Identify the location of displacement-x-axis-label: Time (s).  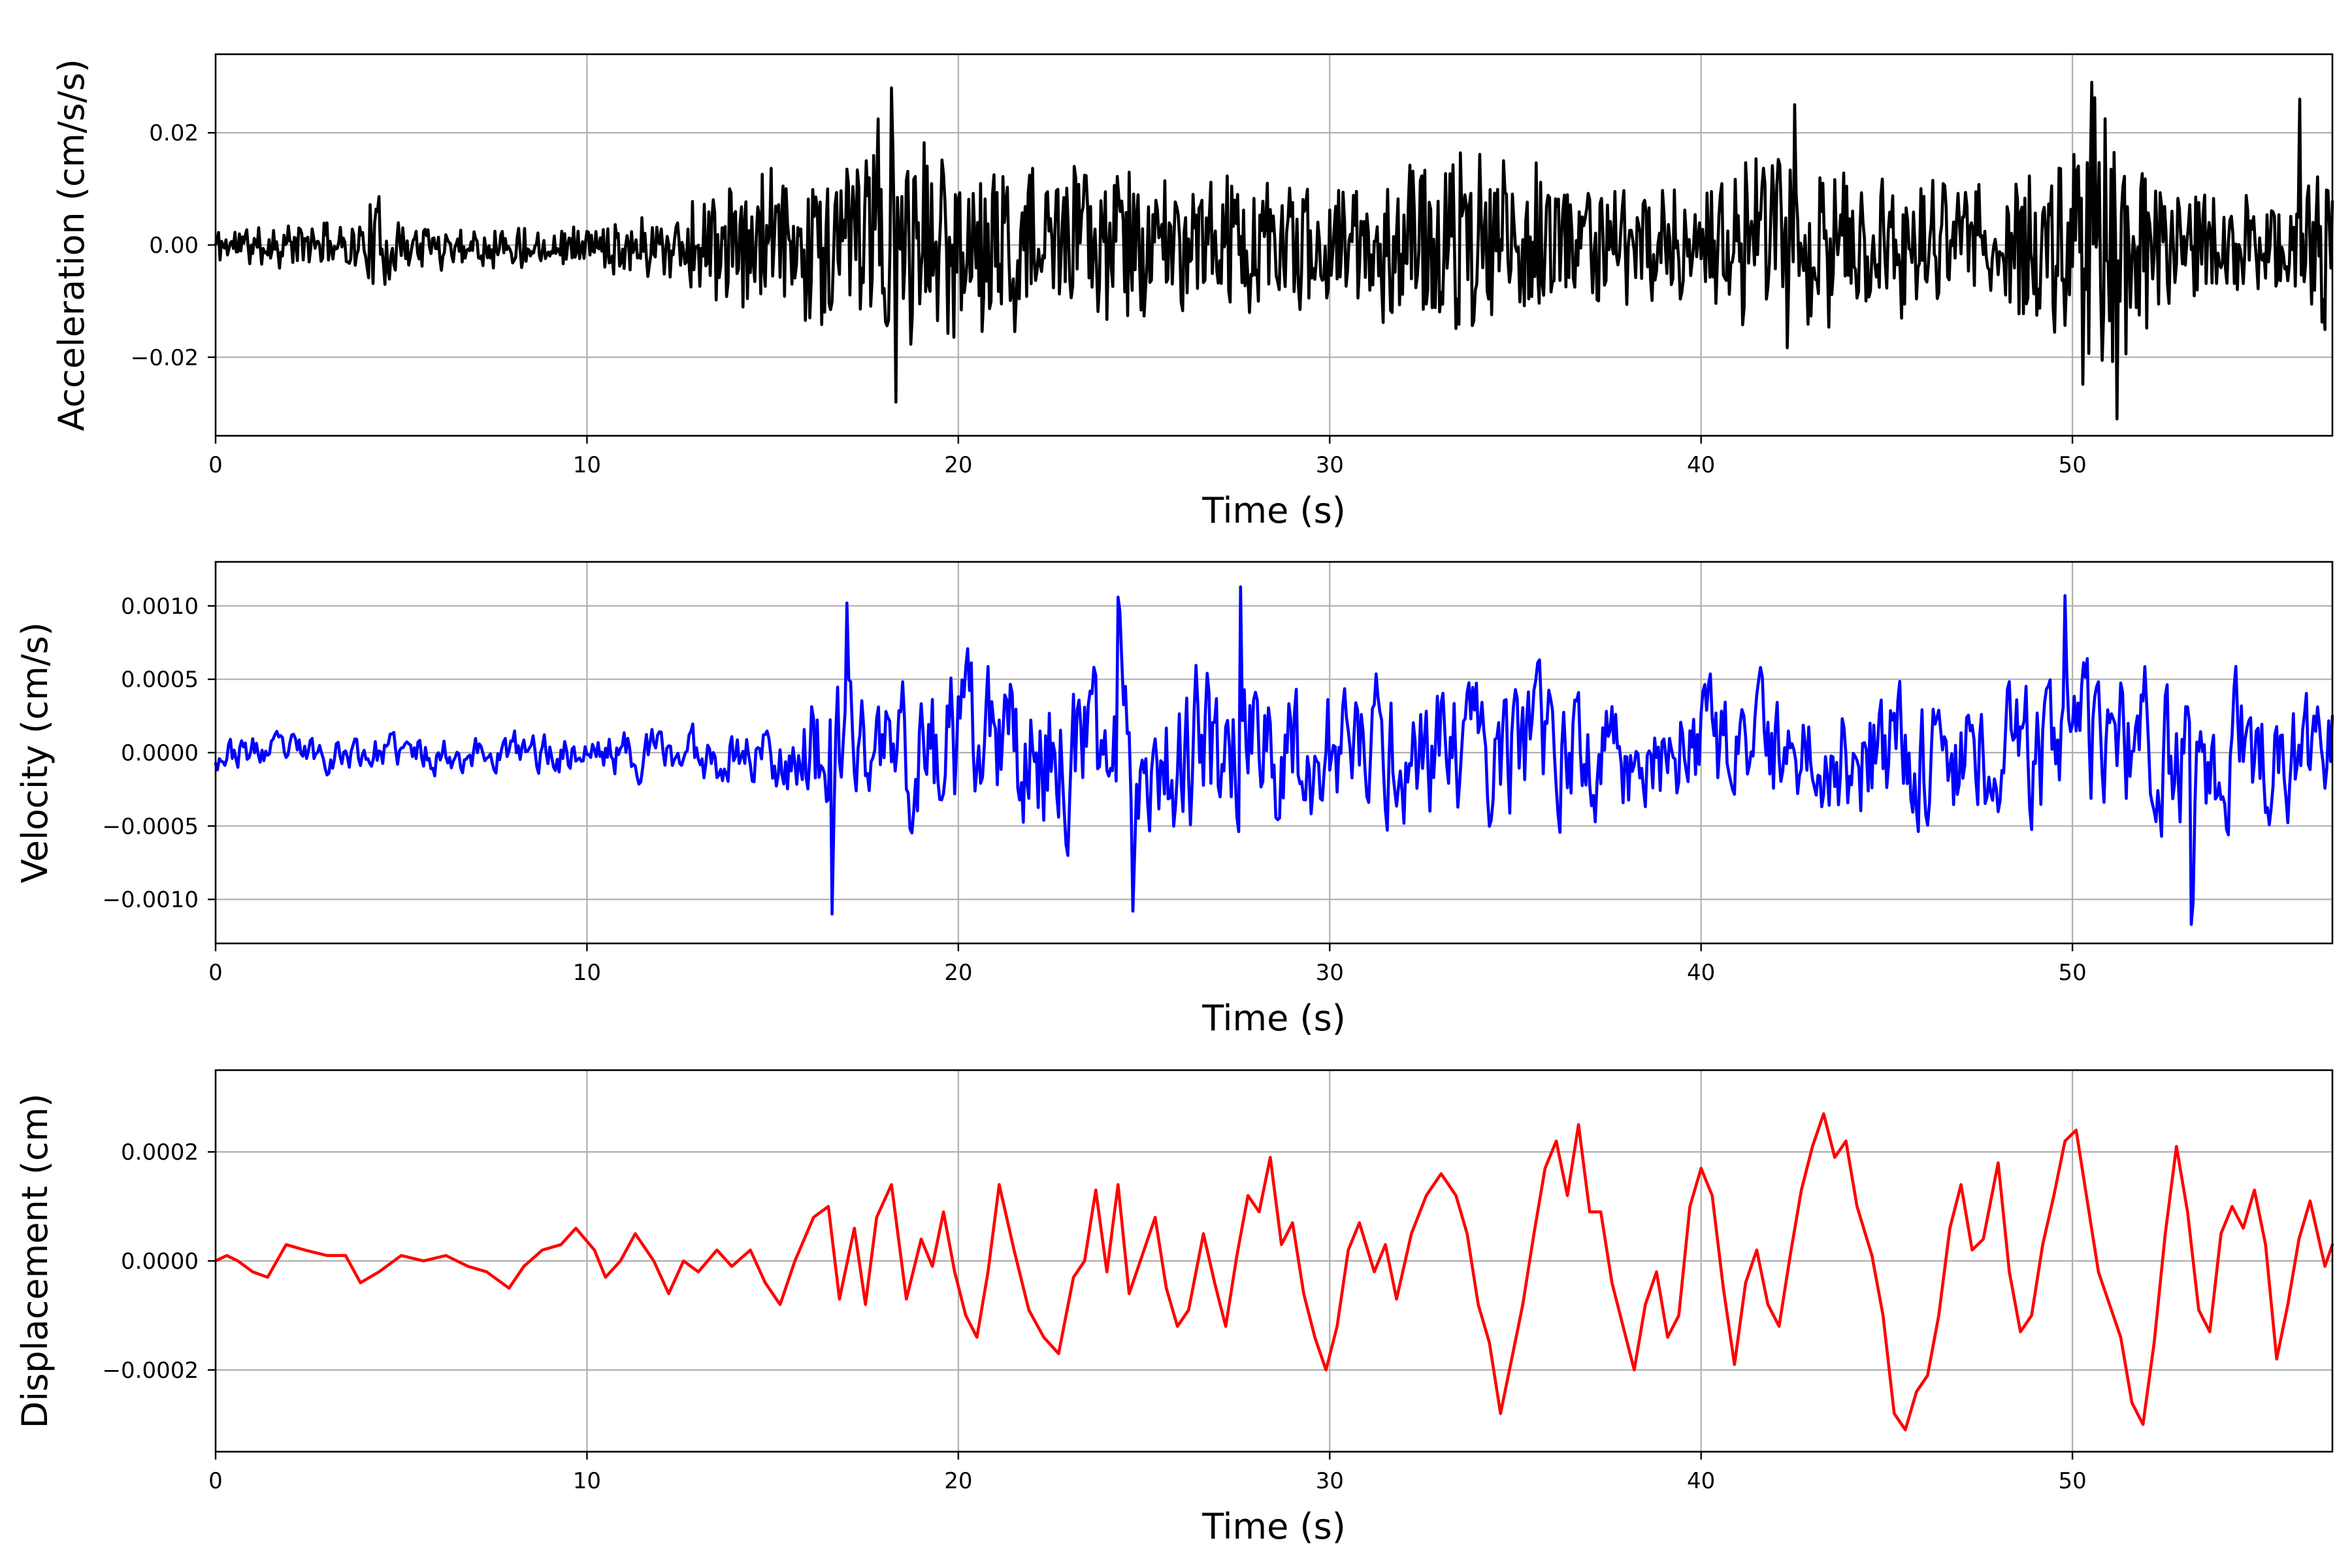
(1273, 1526).